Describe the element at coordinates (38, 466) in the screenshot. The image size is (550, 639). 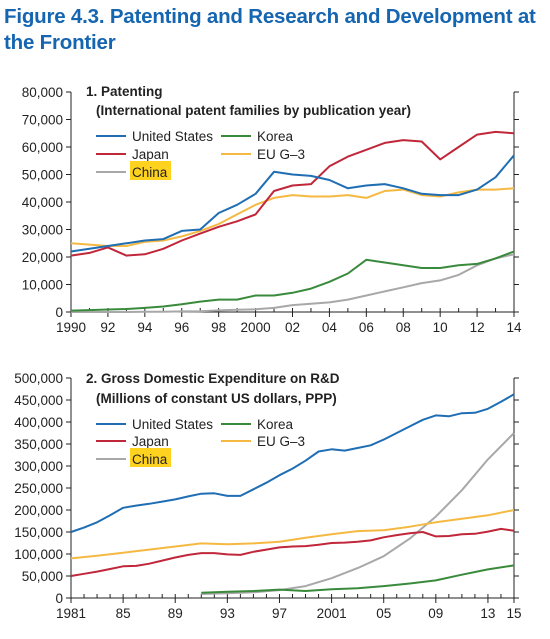
I see `y-tick-label: 300,000` at that location.